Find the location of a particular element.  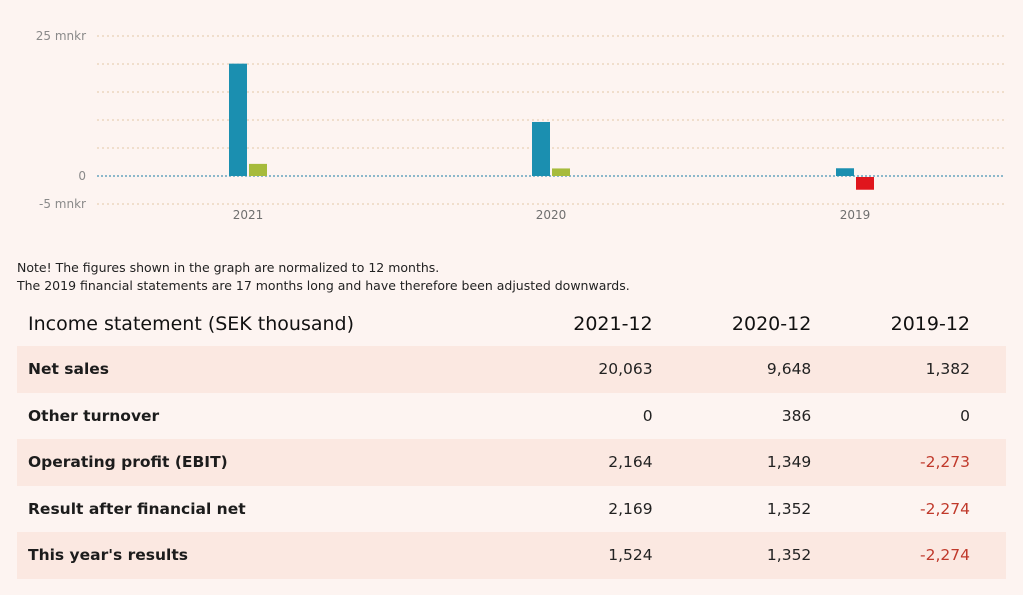

table-row: Other turnover 0 386 0 is located at coordinates (511, 416).